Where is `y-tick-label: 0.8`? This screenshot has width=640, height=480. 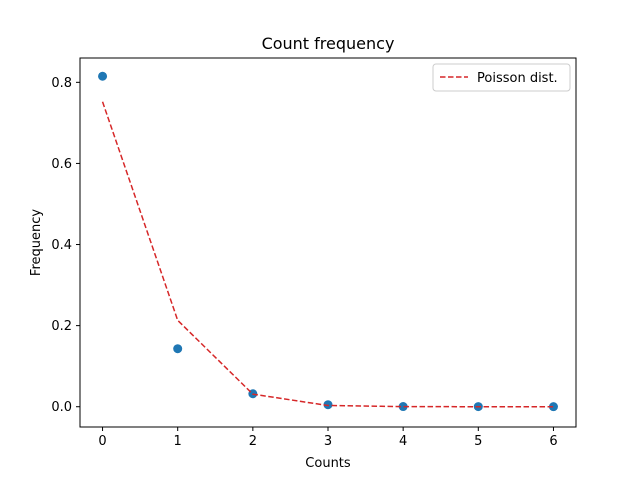 y-tick-label: 0.8 is located at coordinates (61, 83).